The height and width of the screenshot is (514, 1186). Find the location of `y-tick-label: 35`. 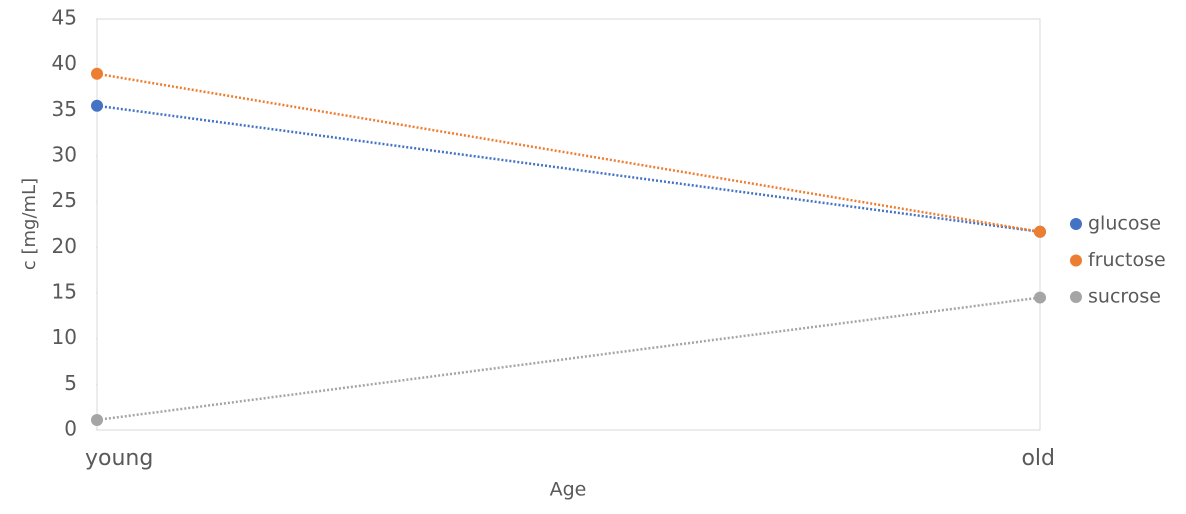

y-tick-label: 35 is located at coordinates (64, 109).